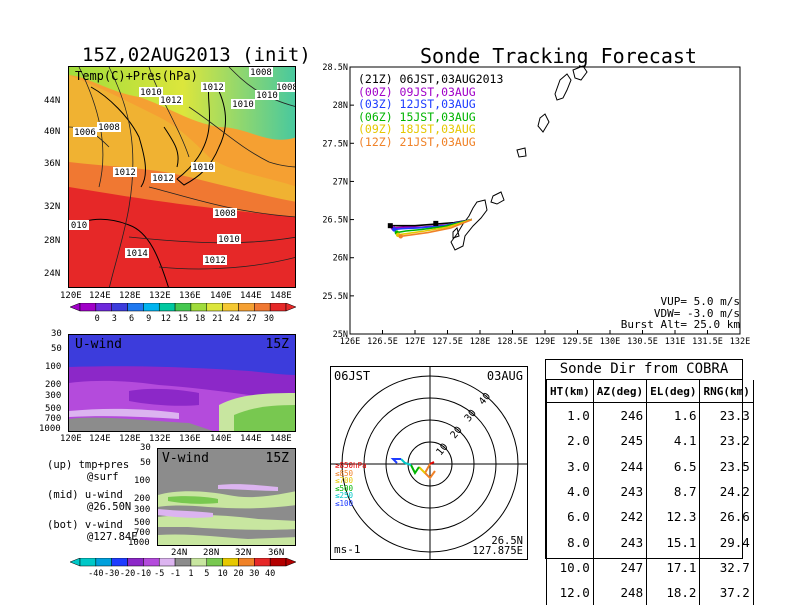  Describe the element at coordinates (85, 495) in the screenshot. I see `note-line1: (mid) u-wind` at that location.